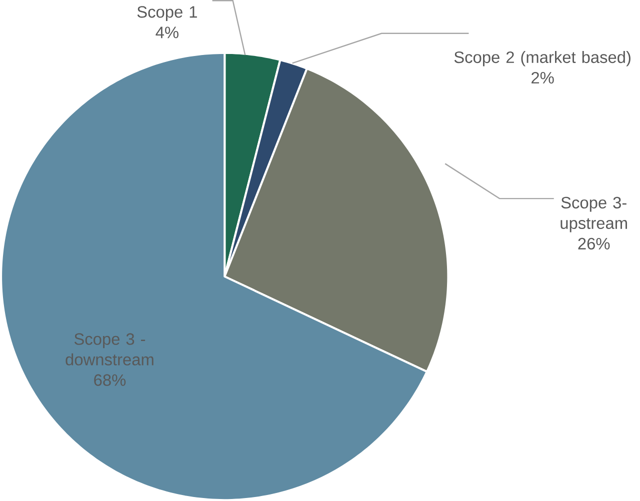  I want to click on slice-label: Scope 3 - downstream, so click(110, 349).